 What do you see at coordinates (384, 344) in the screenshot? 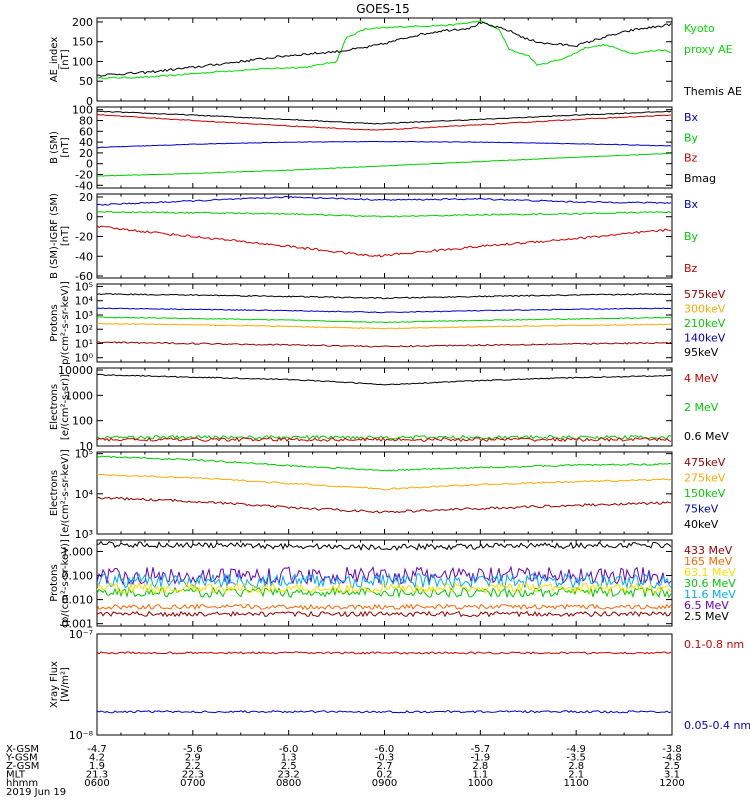
I see `series-line-575kev` at bounding box center [384, 344].